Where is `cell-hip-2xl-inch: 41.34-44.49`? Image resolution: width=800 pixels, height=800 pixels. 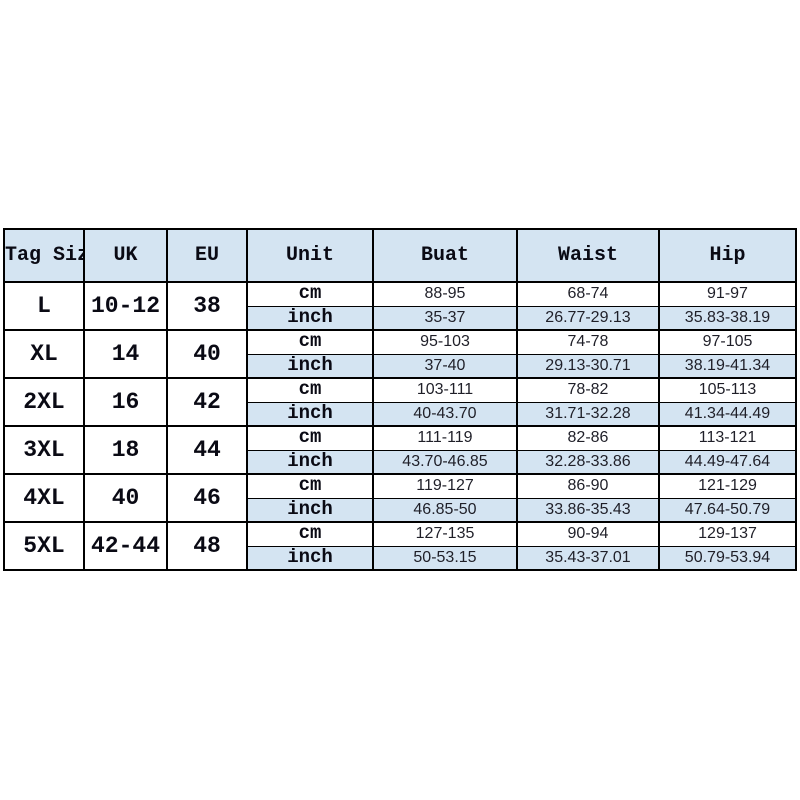 cell-hip-2xl-inch: 41.34-44.49 is located at coordinates (727, 414).